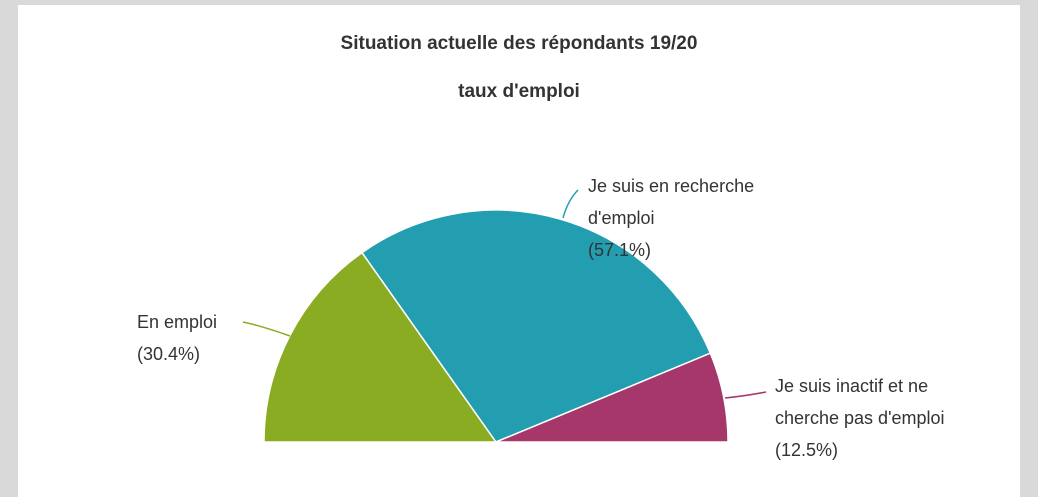 The image size is (1038, 497). I want to click on label-name: En emploi, so click(177, 322).